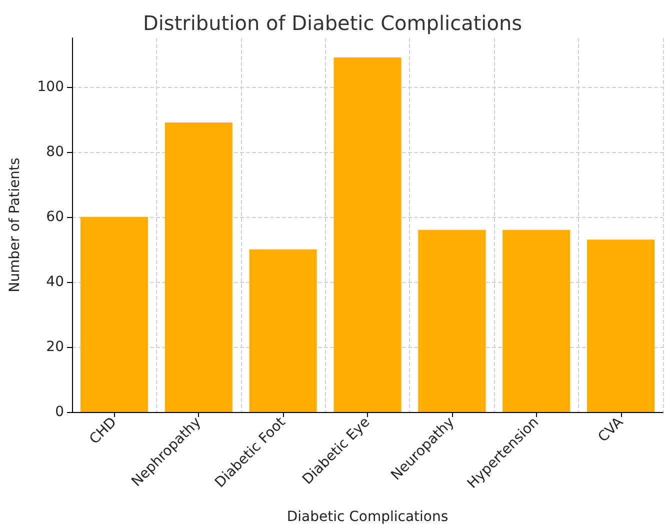  What do you see at coordinates (55, 152) in the screenshot?
I see `y-tick-label: 80` at bounding box center [55, 152].